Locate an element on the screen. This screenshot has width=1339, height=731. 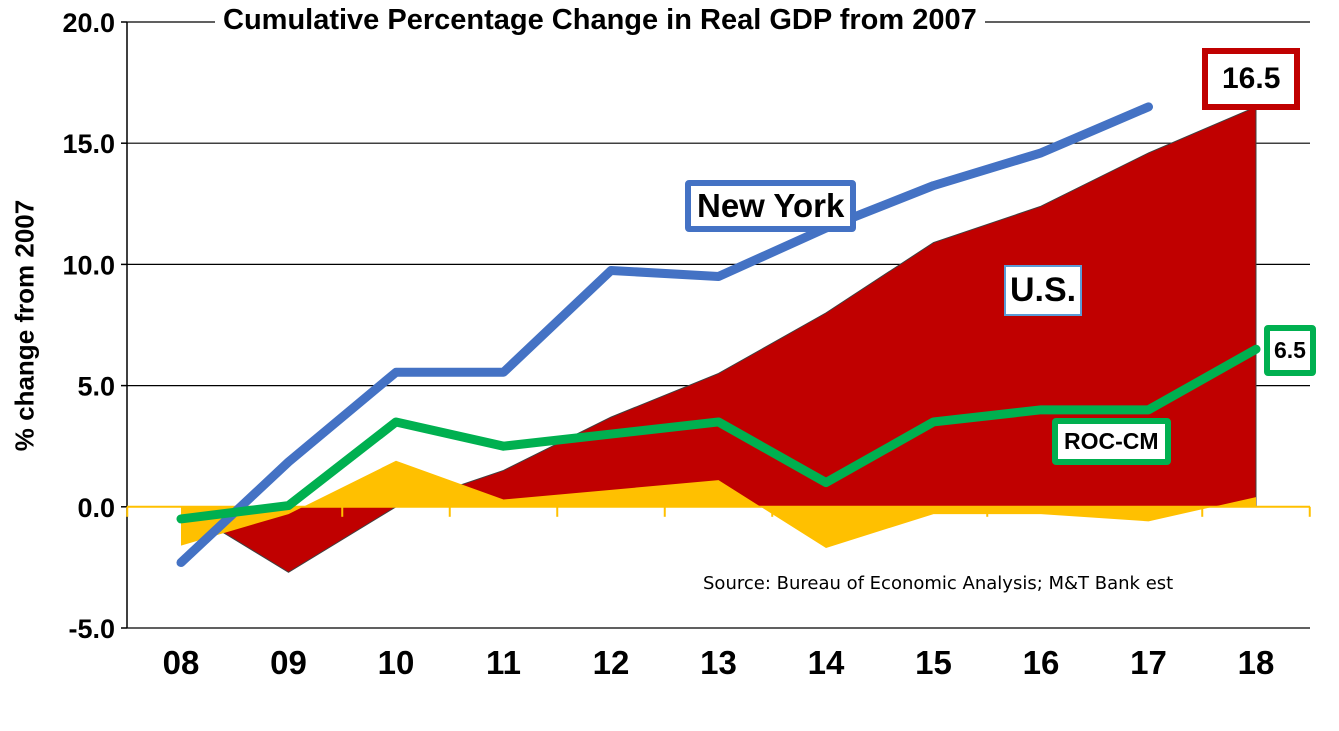
y-tick-label: 10.0 is located at coordinates (88, 265).